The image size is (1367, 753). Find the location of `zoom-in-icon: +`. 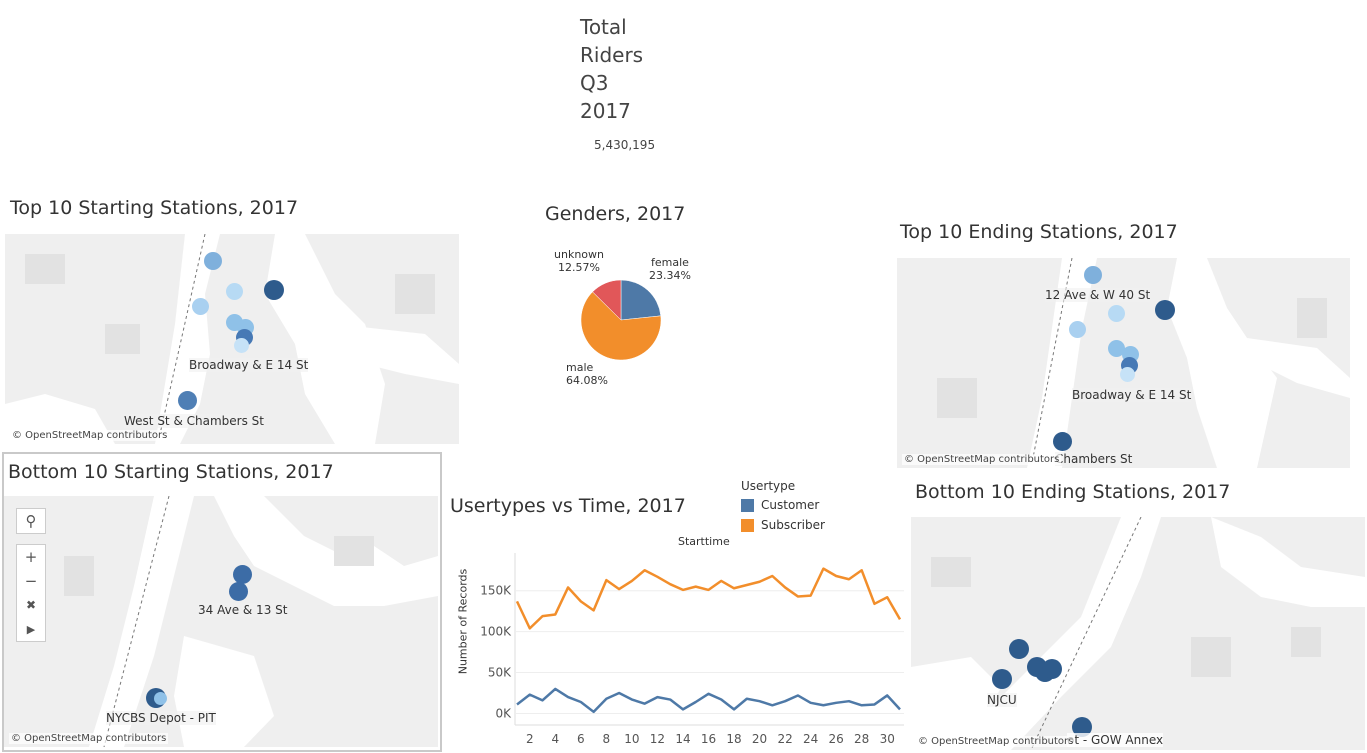

zoom-in-icon: + is located at coordinates (31, 557).